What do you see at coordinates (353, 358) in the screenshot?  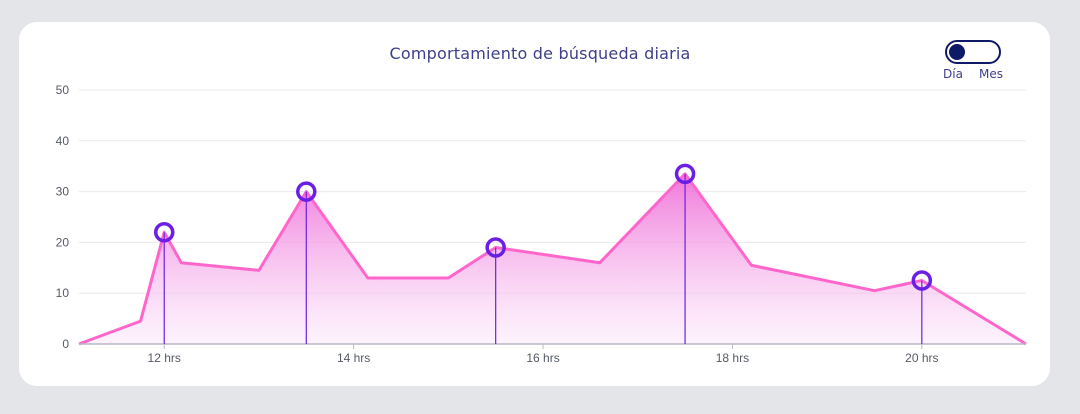 I see `x-tick-label: 14 hrs` at bounding box center [353, 358].